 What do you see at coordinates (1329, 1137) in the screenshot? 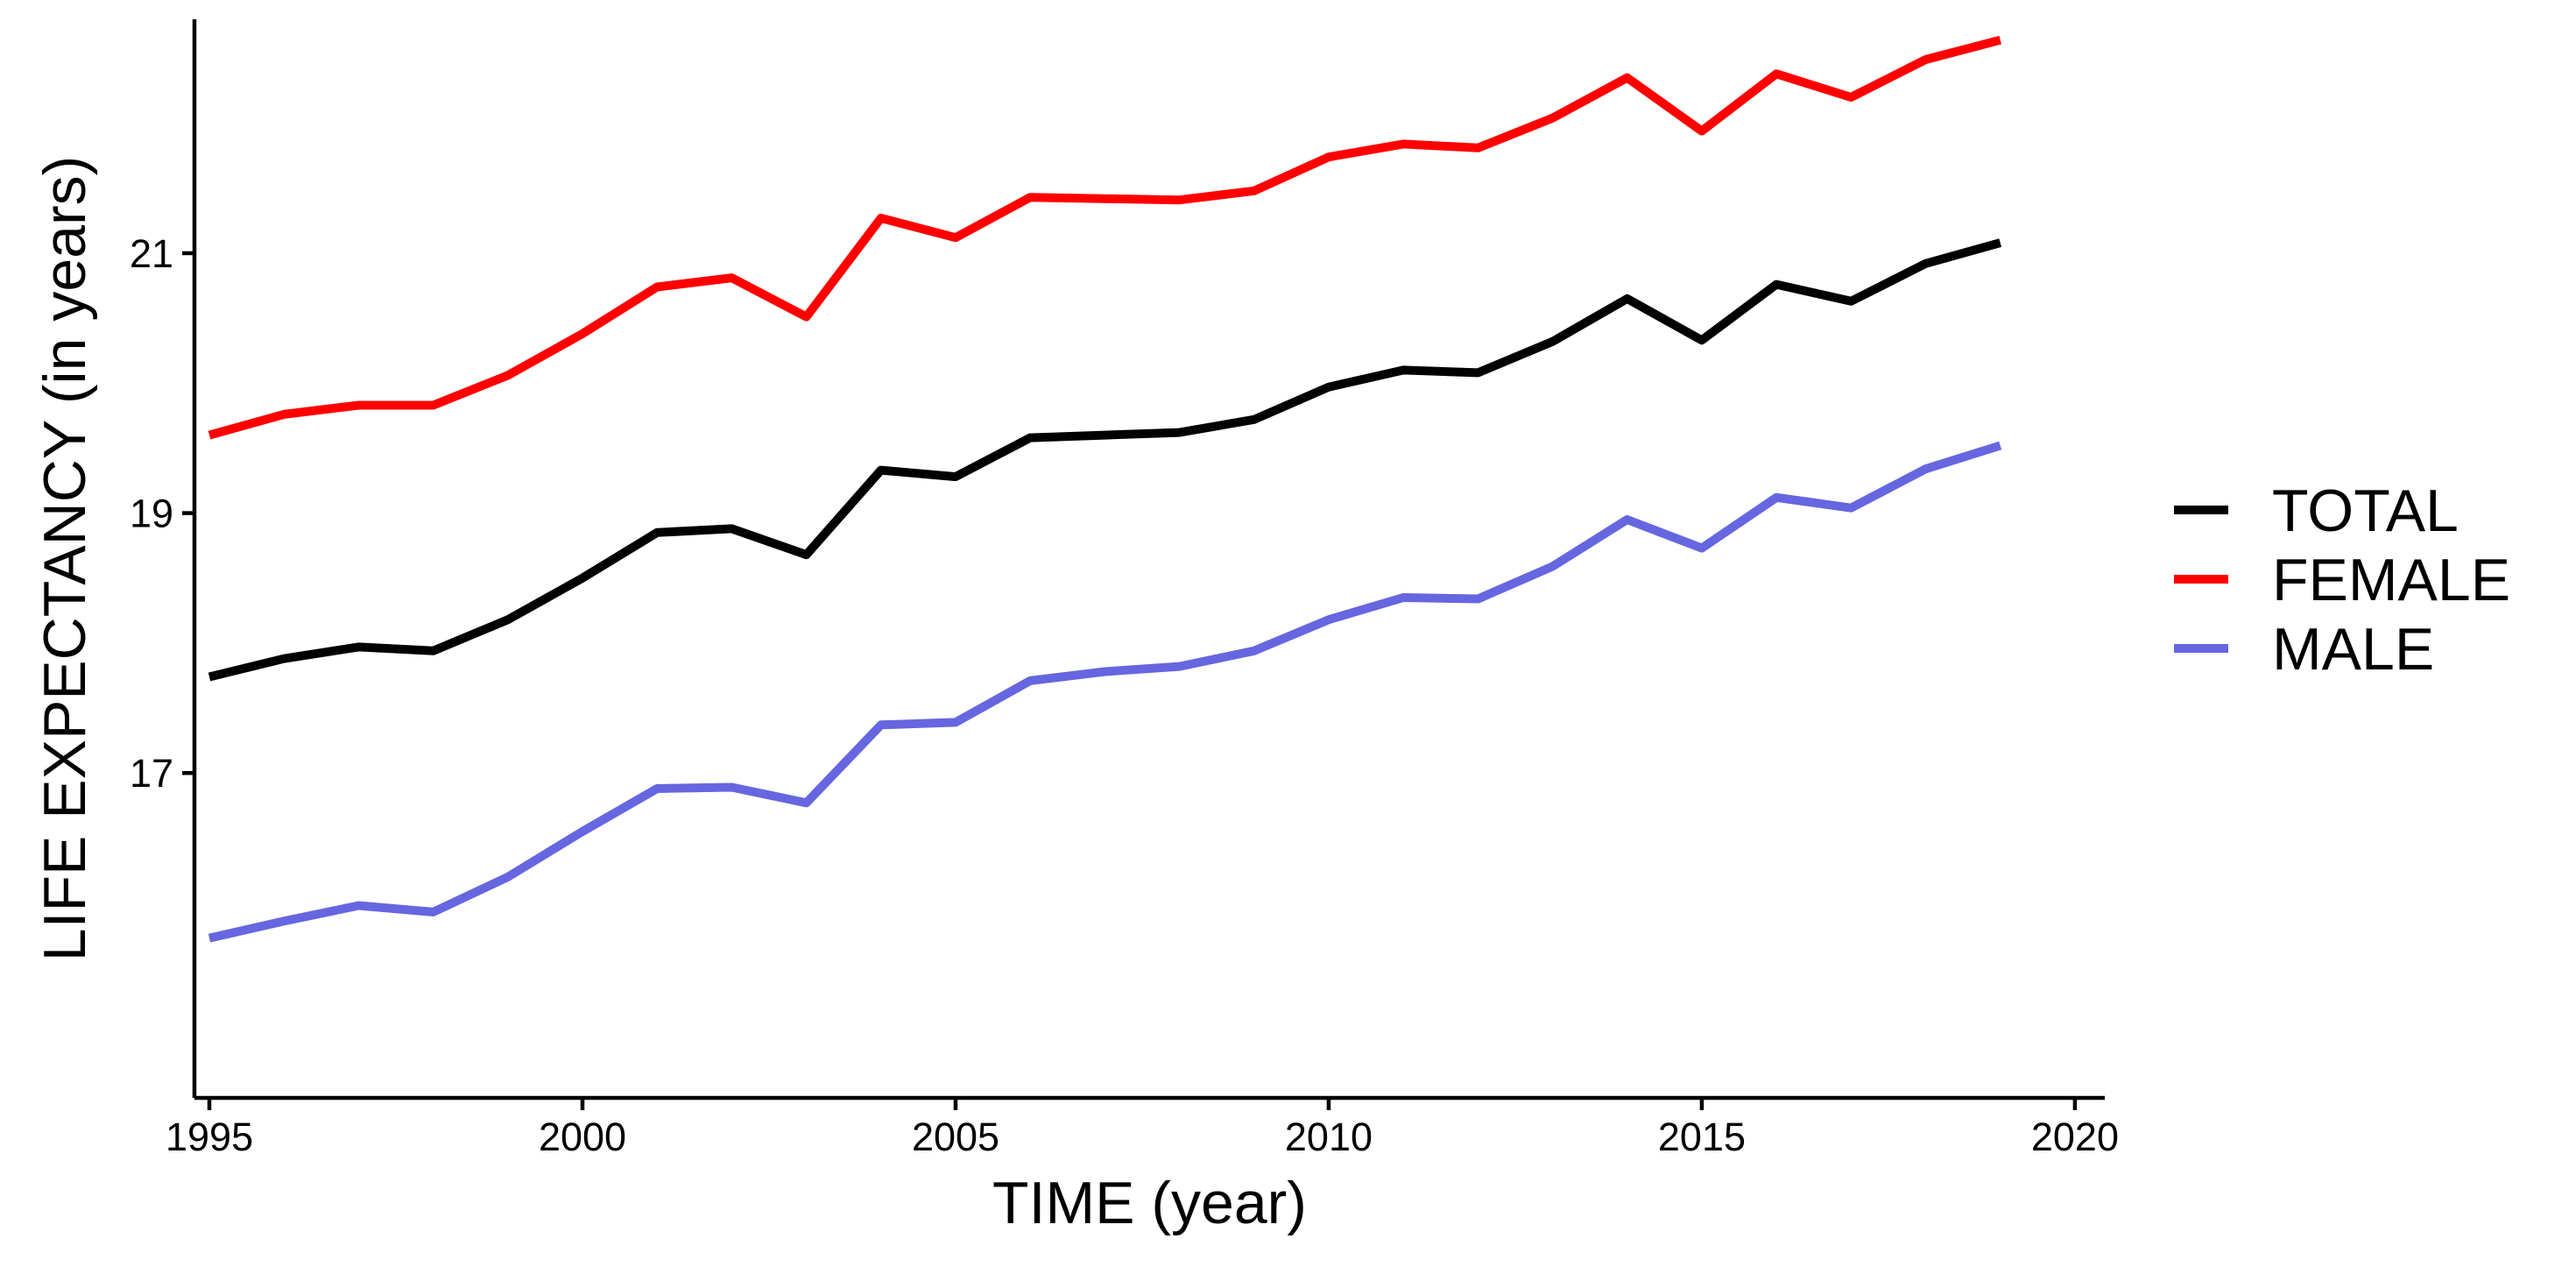
I see `x-tick-label: 2010` at bounding box center [1329, 1137].